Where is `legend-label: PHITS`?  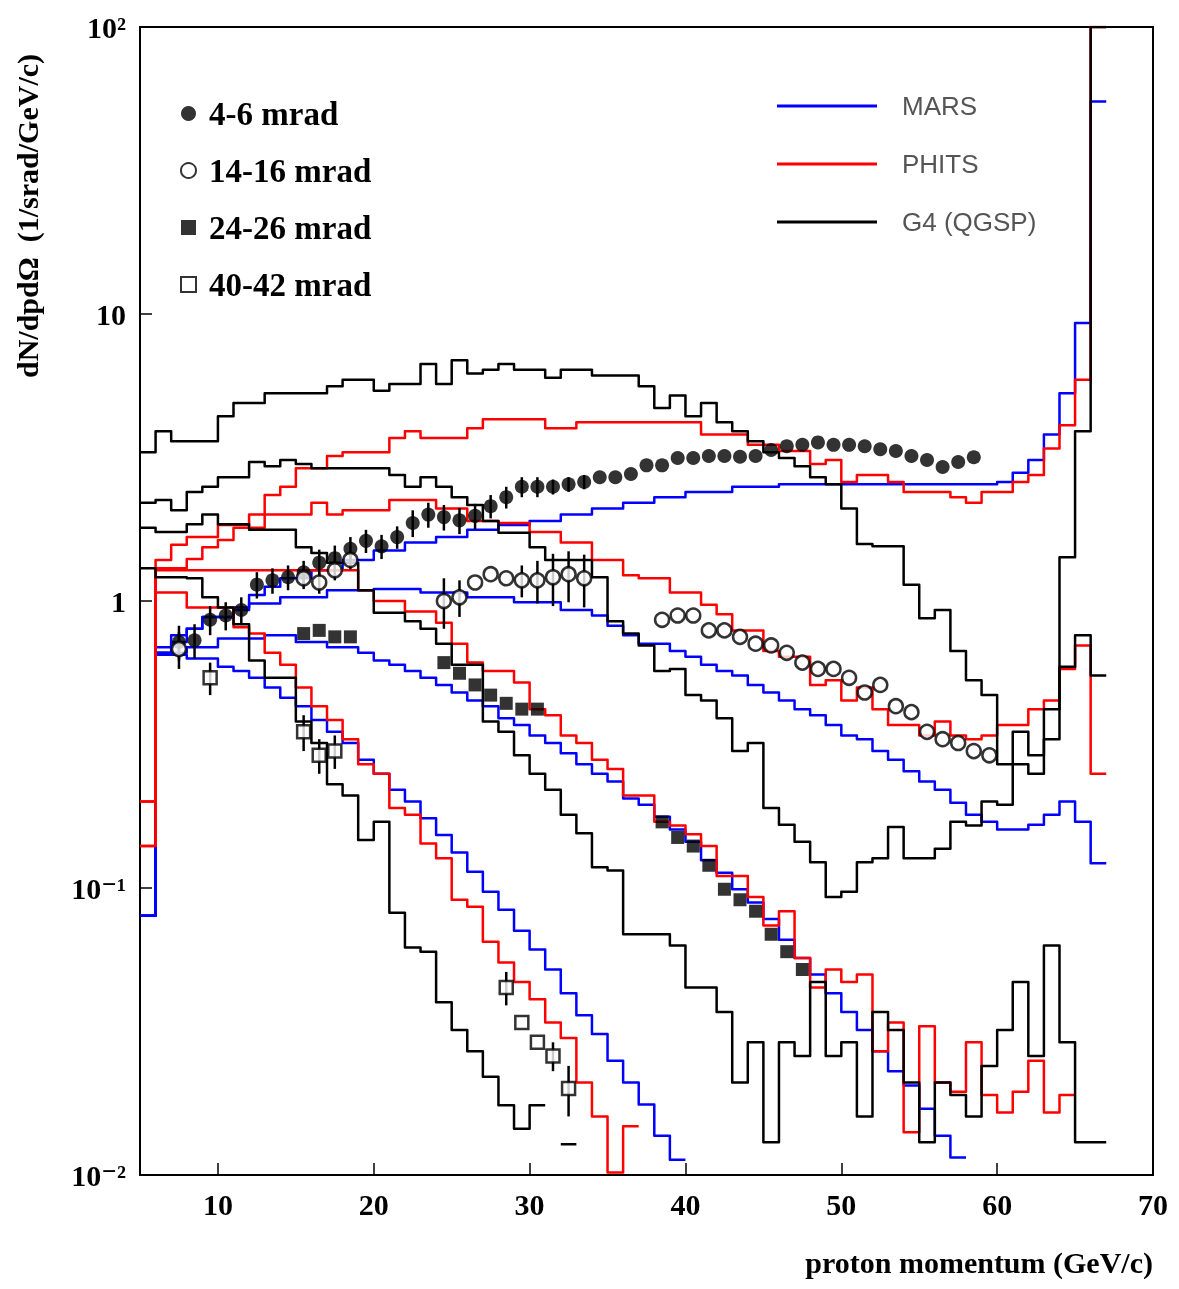
legend-label: PHITS is located at coordinates (940, 164).